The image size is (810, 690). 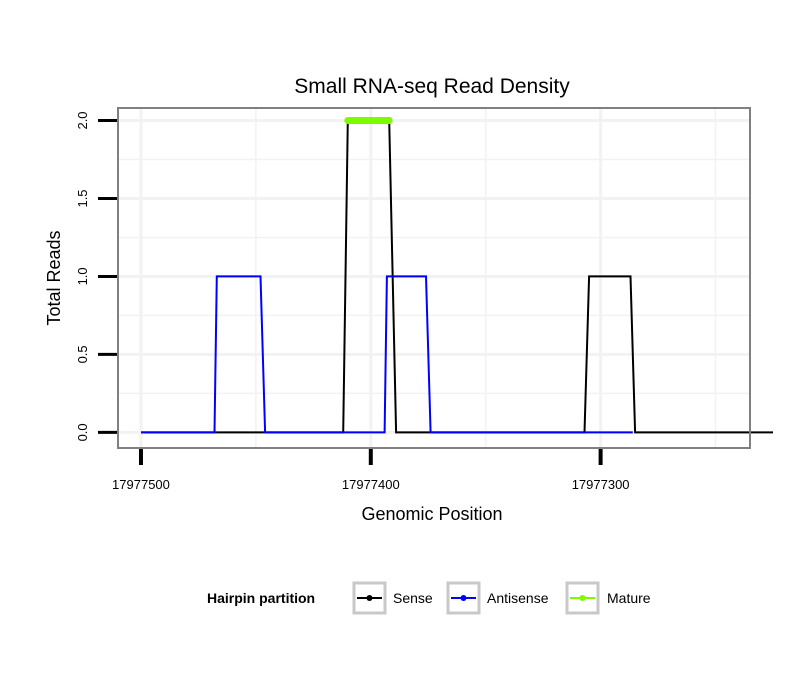 I want to click on legend: Hairpin partition Sense Antisense Mature, so click(x=429, y=598).